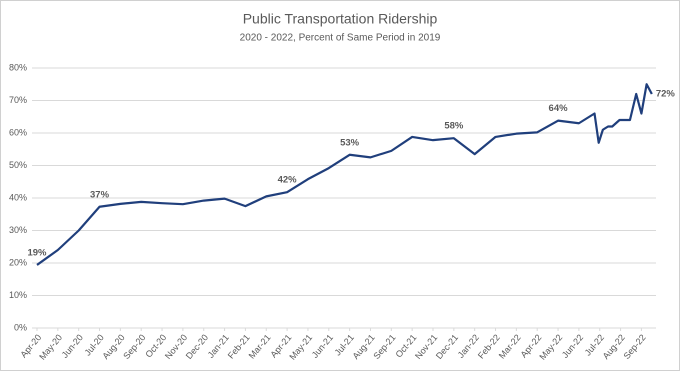  What do you see at coordinates (20, 327) in the screenshot?
I see `y-tick-label: 0%` at bounding box center [20, 327].